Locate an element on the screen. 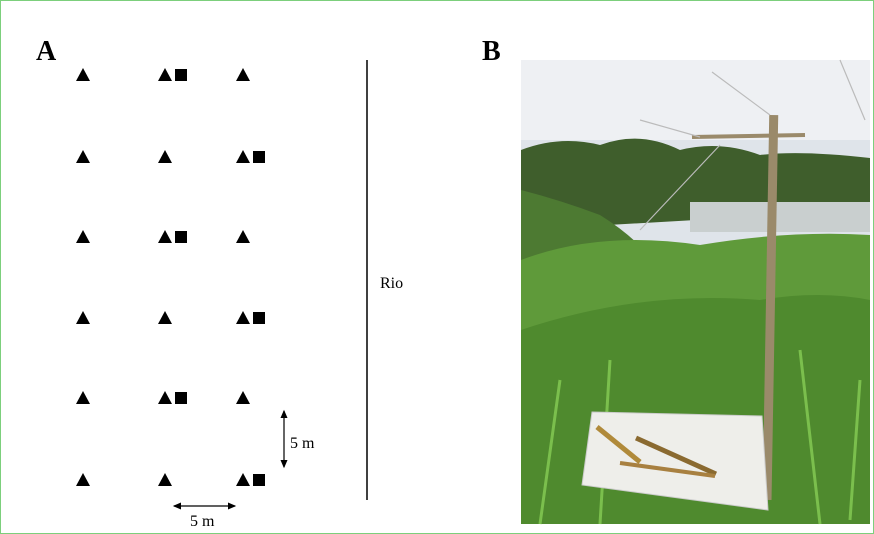  panel-label: B is located at coordinates (491, 51).